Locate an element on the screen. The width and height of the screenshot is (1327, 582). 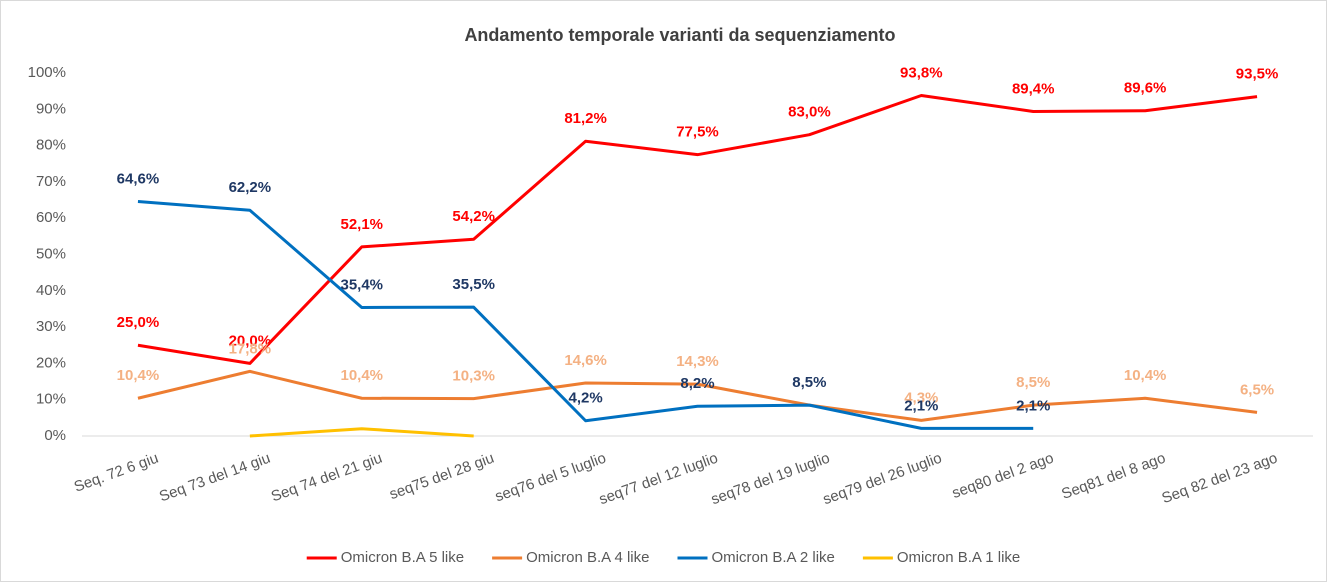
y-tick-label: 70% is located at coordinates (51, 181).